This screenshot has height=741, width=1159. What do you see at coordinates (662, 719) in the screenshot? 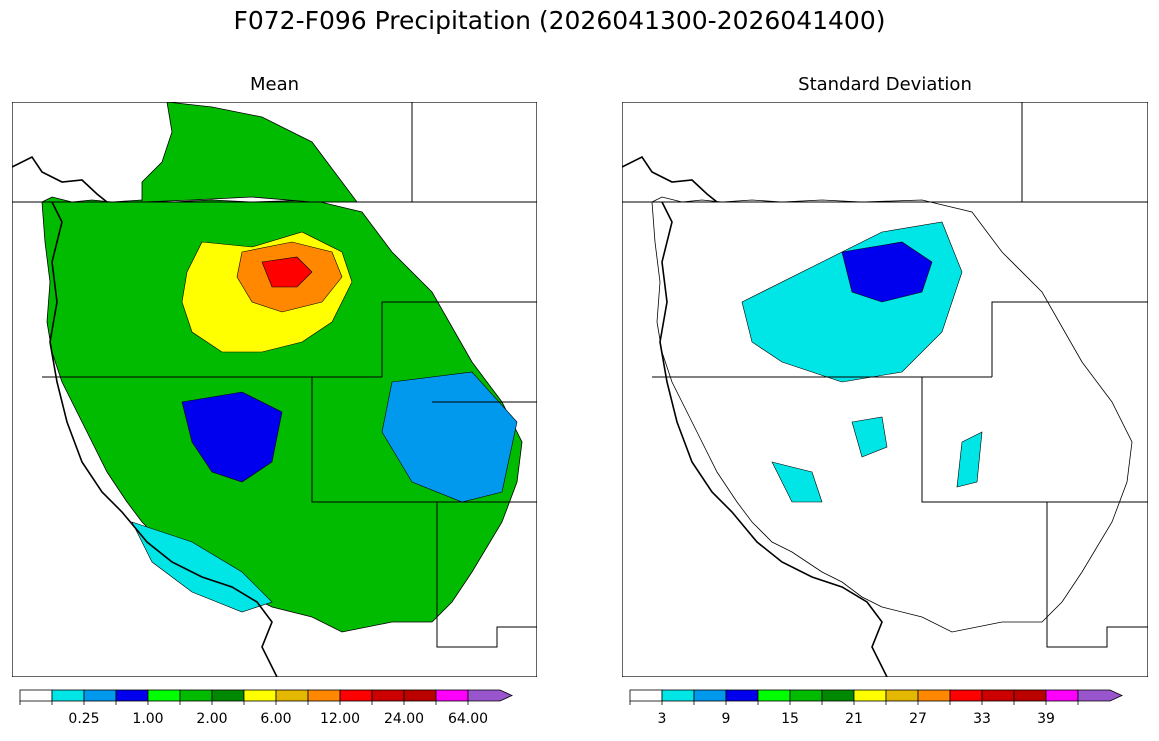
I see `std-colorbar-tick-label: 3` at bounding box center [662, 719].